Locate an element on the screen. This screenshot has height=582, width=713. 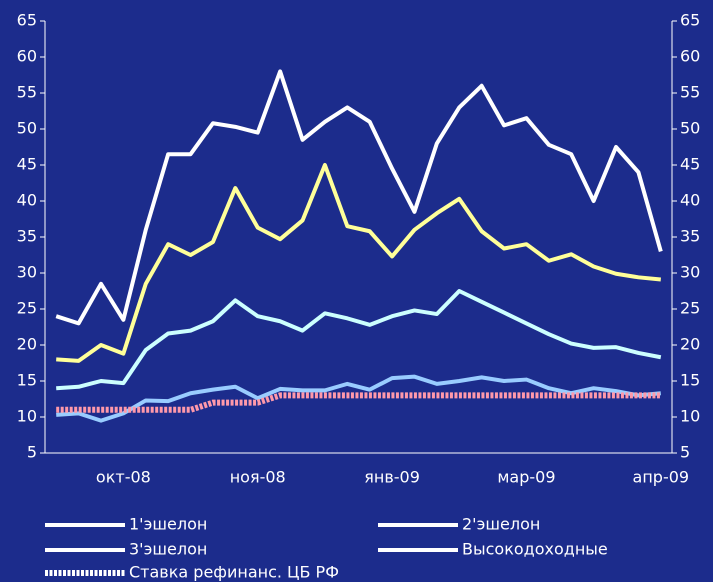
y-tick-label: 40 is located at coordinates (27, 200).